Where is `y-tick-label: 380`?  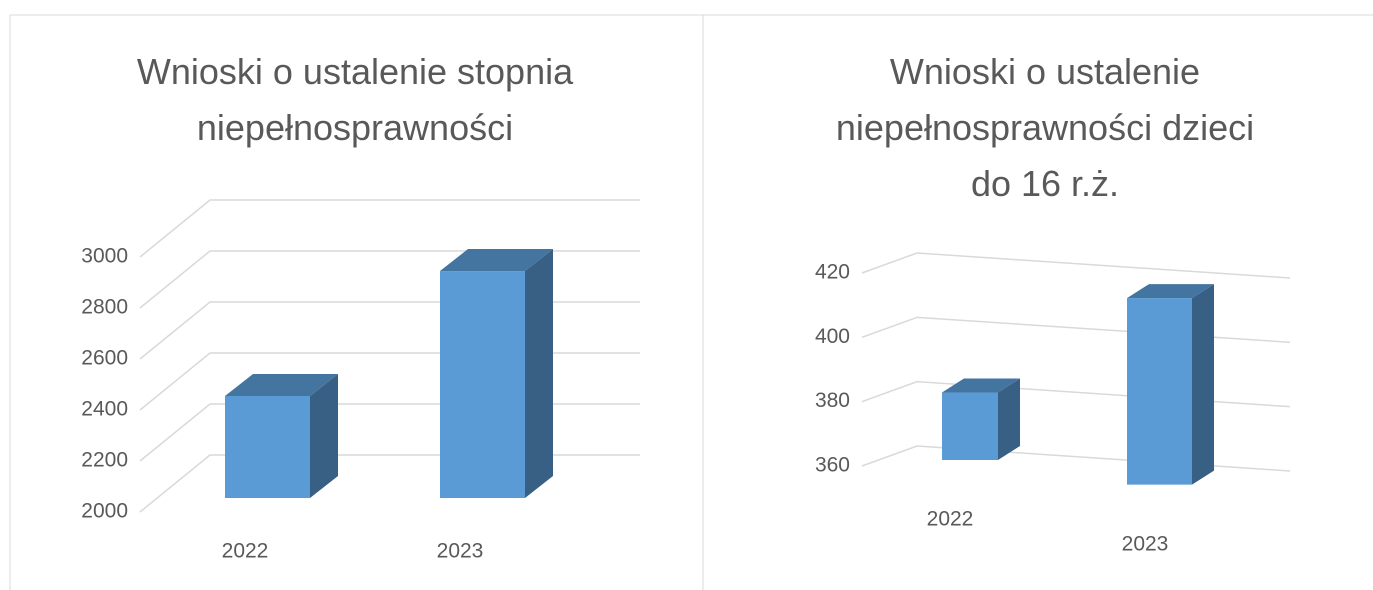 y-tick-label: 380 is located at coordinates (832, 400).